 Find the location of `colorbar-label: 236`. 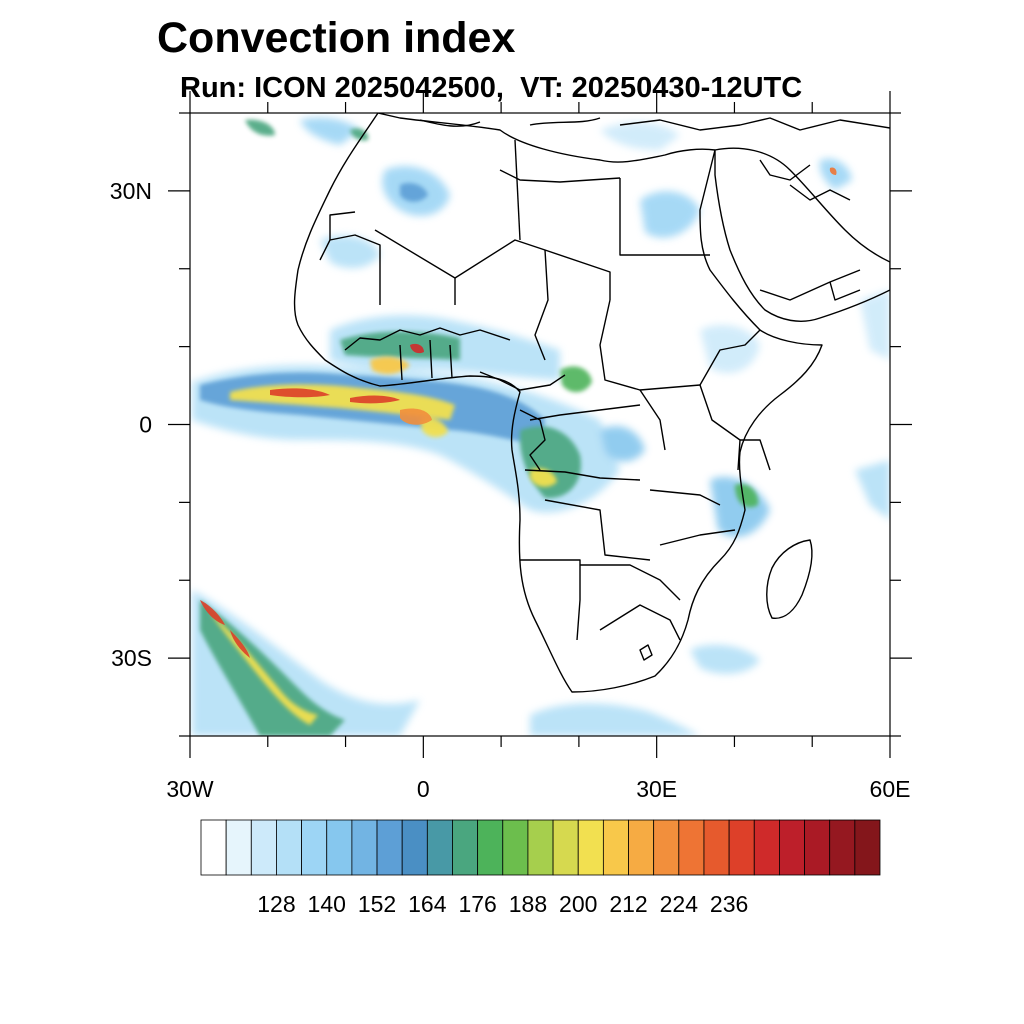

colorbar-label: 236 is located at coordinates (729, 904).